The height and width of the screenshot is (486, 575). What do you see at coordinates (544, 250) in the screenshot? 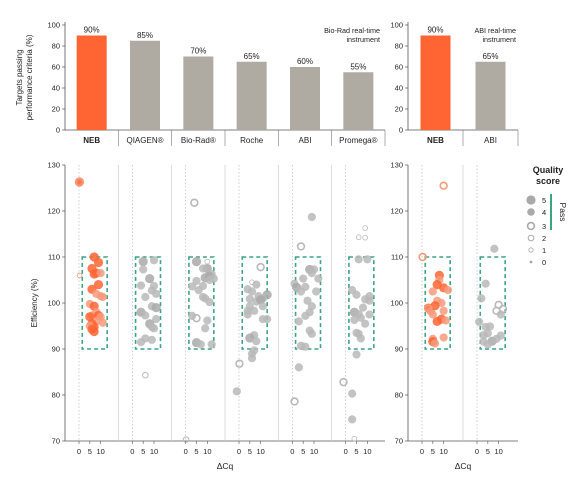
I see `legend-score-label: 1` at bounding box center [544, 250].